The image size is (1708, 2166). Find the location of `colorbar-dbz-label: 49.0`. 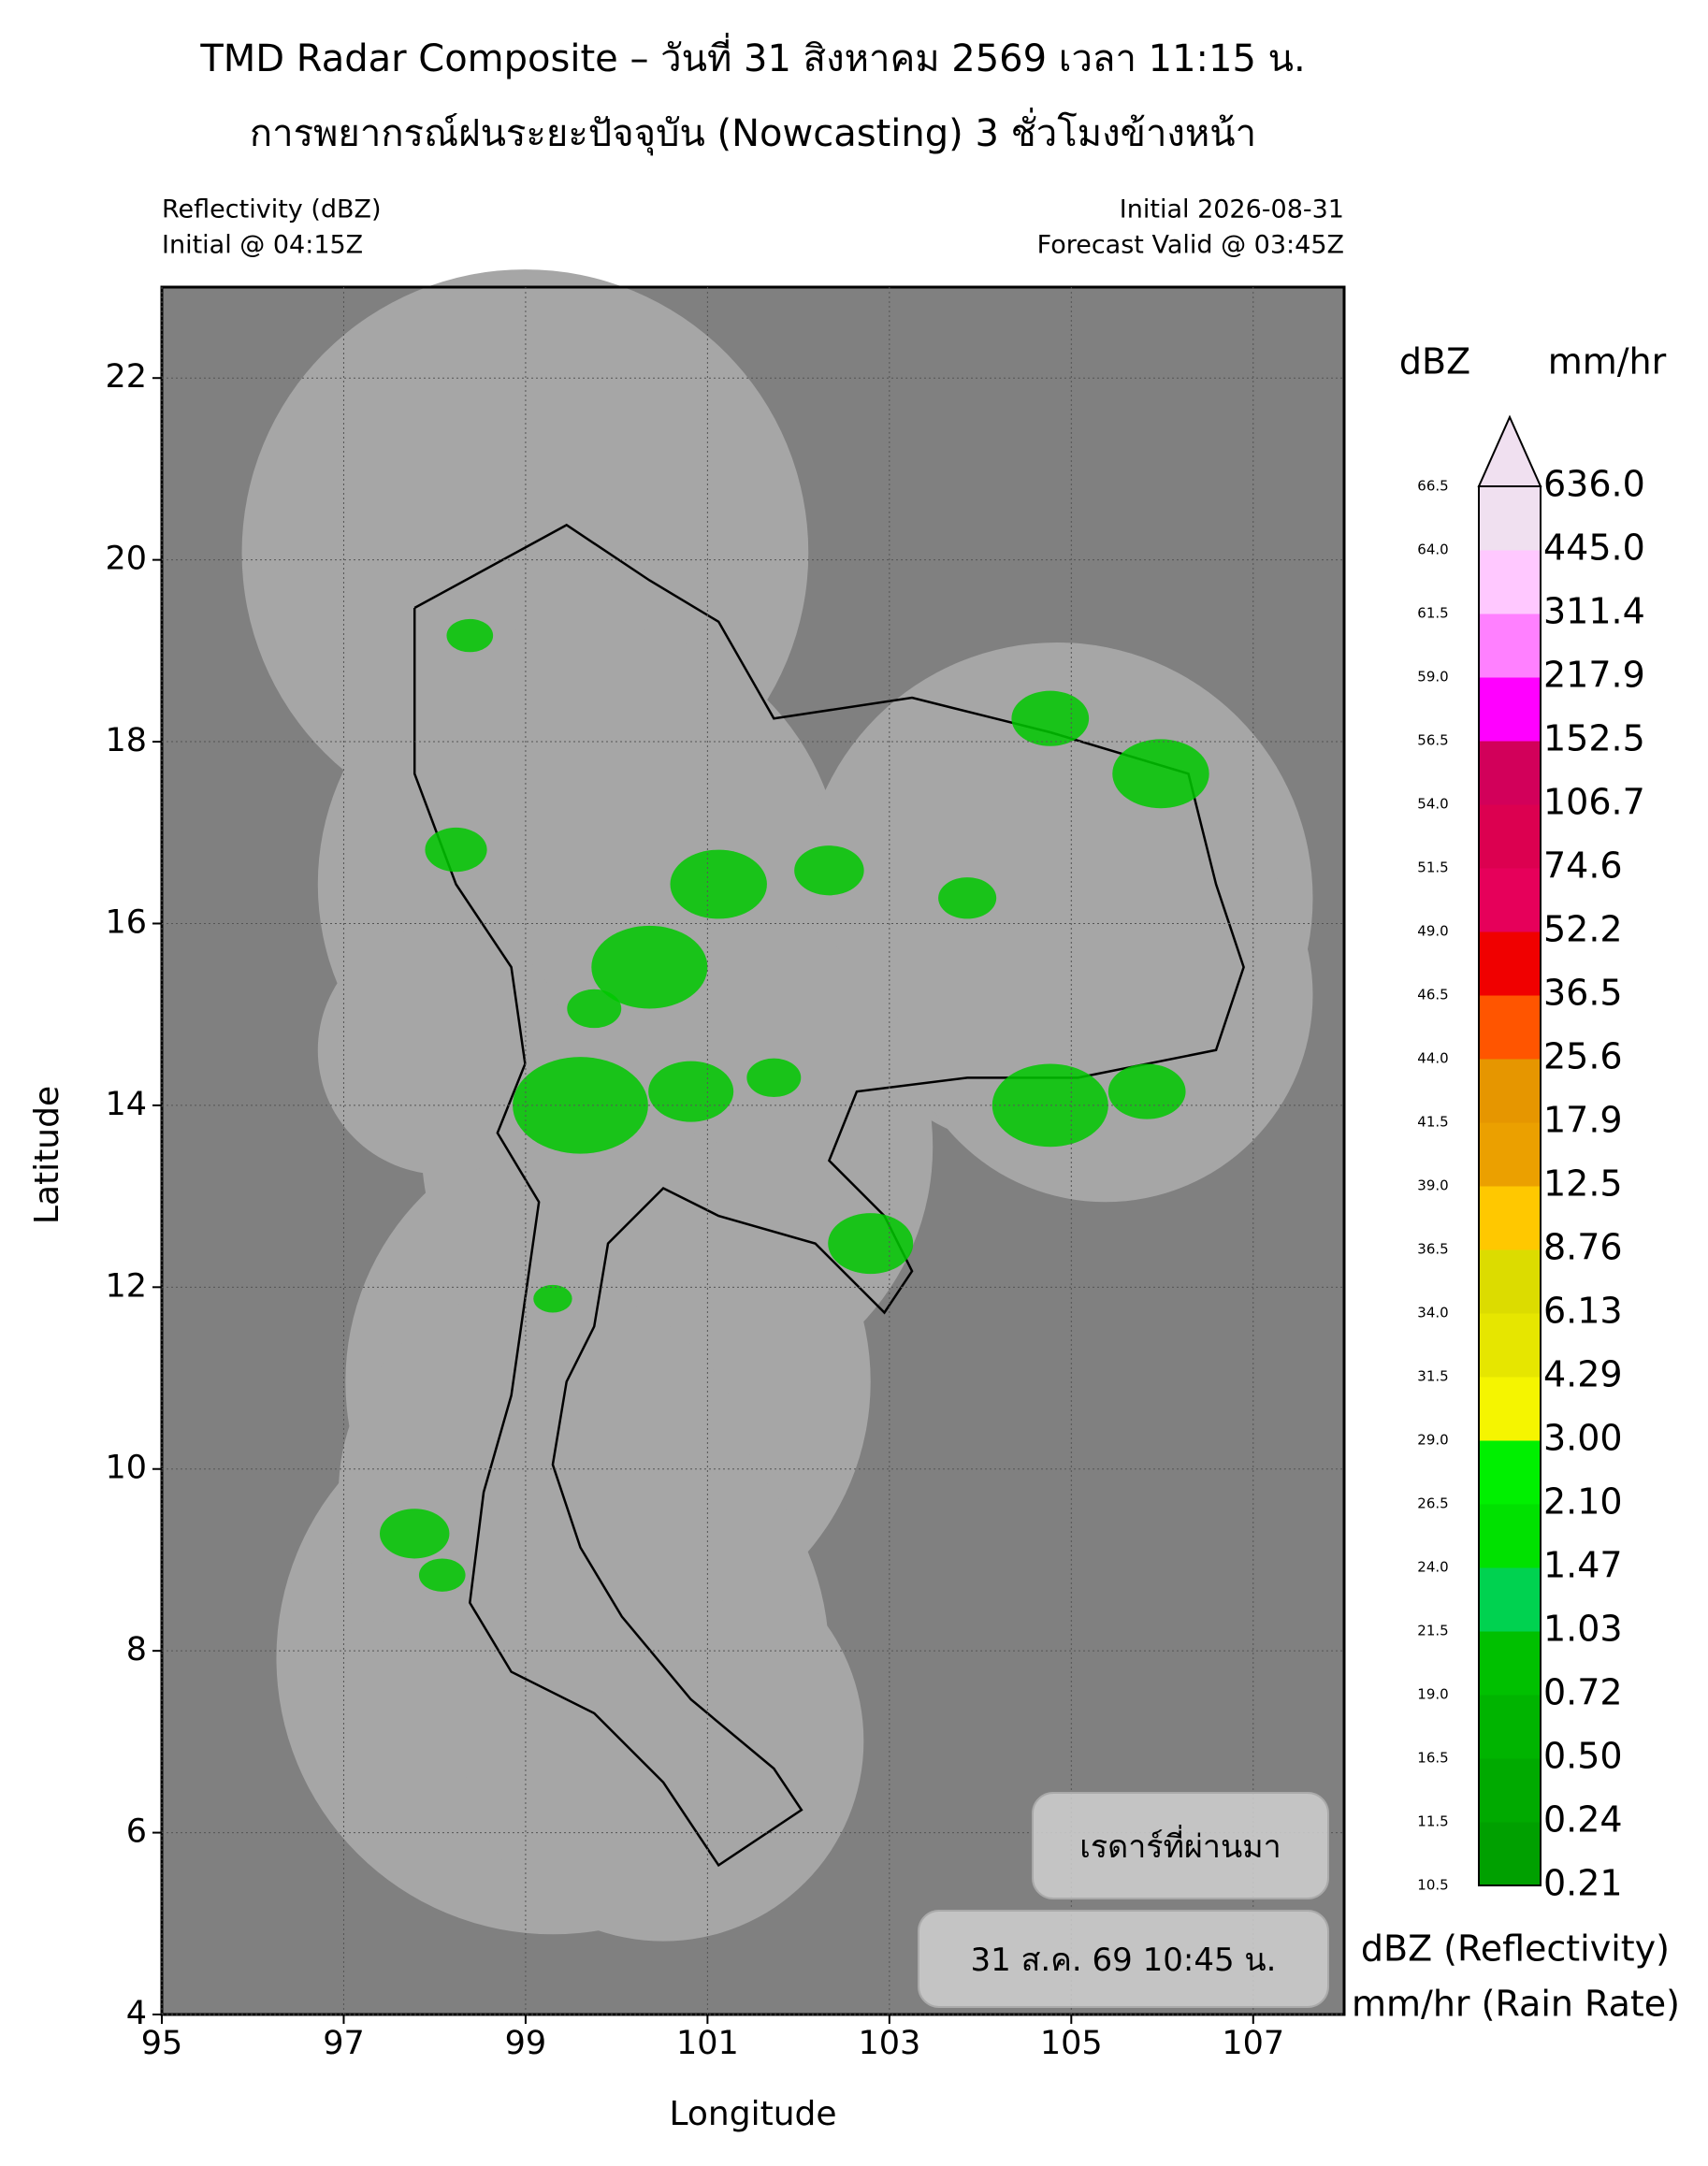

colorbar-dbz-label: 49.0 is located at coordinates (1432, 931).